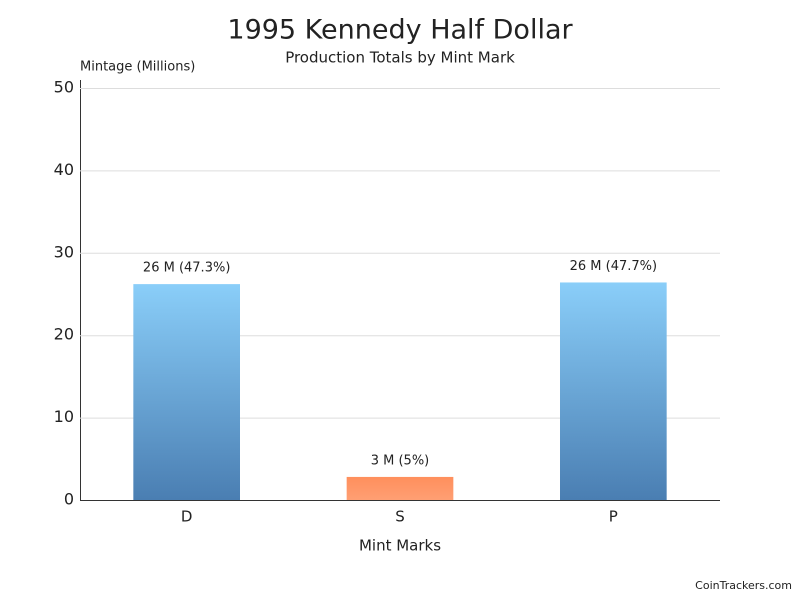 This screenshot has height=600, width=800. What do you see at coordinates (186, 268) in the screenshot?
I see `data-label: 26 M (47.3%)` at bounding box center [186, 268].